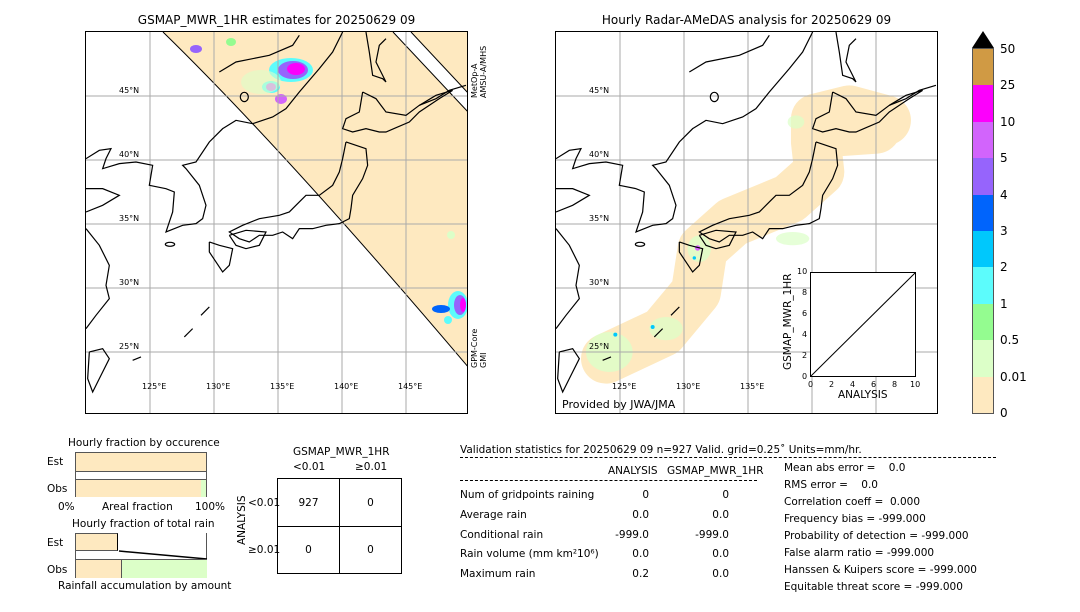 The height and width of the screenshot is (612, 1080). What do you see at coordinates (210, 507) in the screenshot?
I see `occurrence-xmax: 100%` at bounding box center [210, 507].